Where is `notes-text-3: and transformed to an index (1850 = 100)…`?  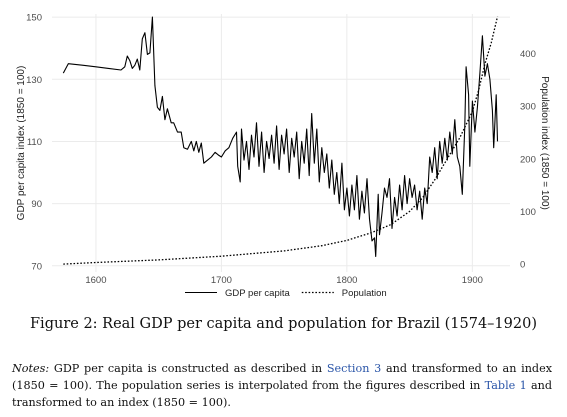
notes-text-3: and transformed to an index (1850 = 100)… is located at coordinates (282, 394).